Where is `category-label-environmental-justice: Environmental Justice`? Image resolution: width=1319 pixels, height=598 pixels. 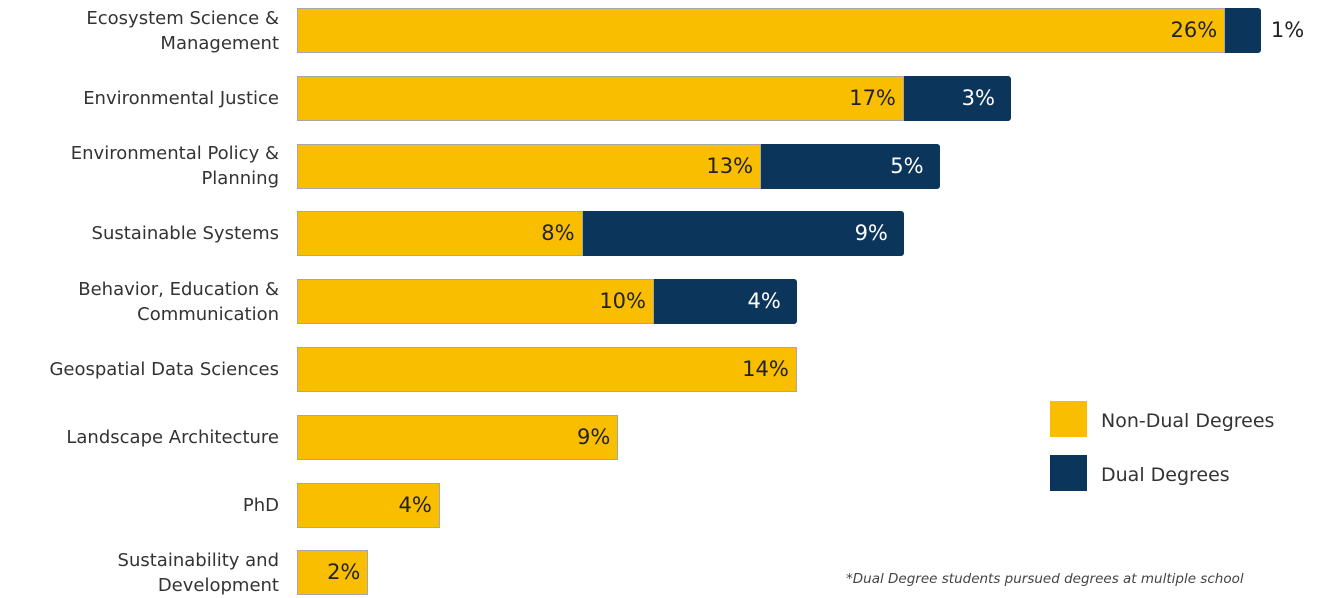
category-label-environmental-justice: Environmental Justice is located at coordinates (139, 98).